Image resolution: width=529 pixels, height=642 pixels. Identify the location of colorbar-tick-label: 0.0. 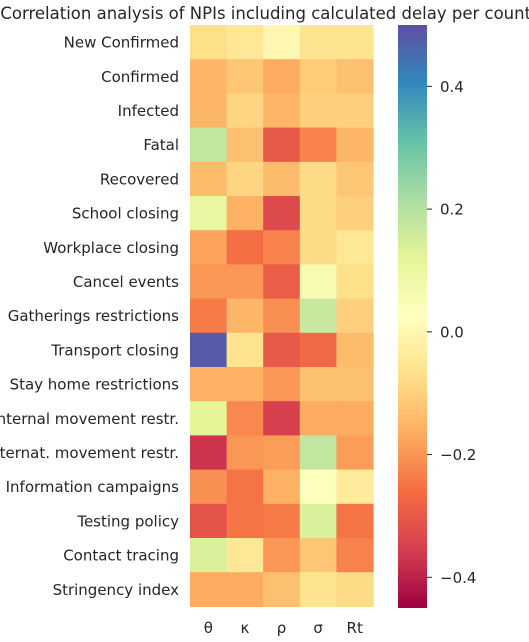
(452, 332).